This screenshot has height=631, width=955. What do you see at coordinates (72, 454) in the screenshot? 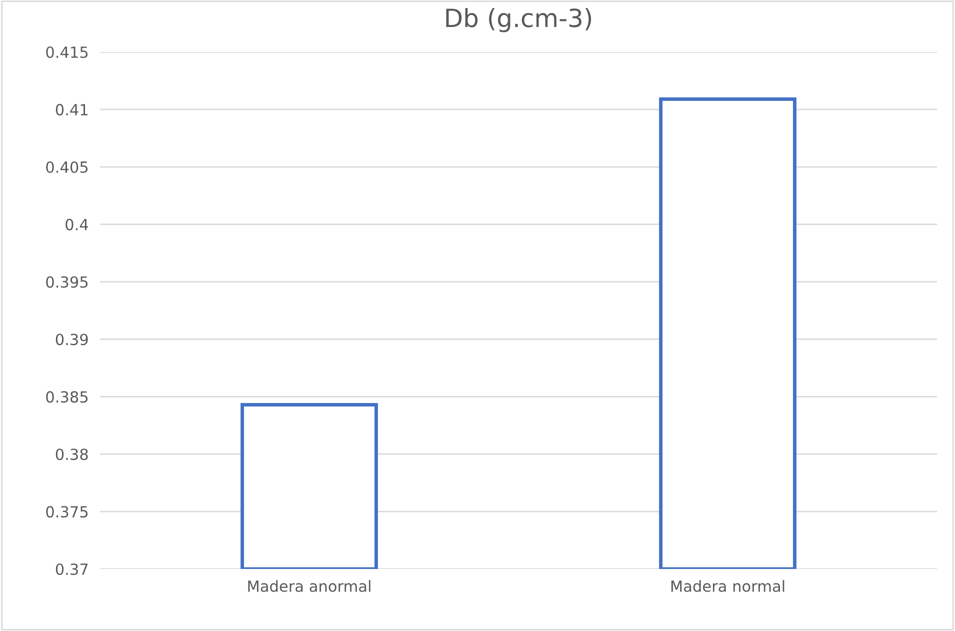
I see `y-tick-label: 0.38` at bounding box center [72, 454].